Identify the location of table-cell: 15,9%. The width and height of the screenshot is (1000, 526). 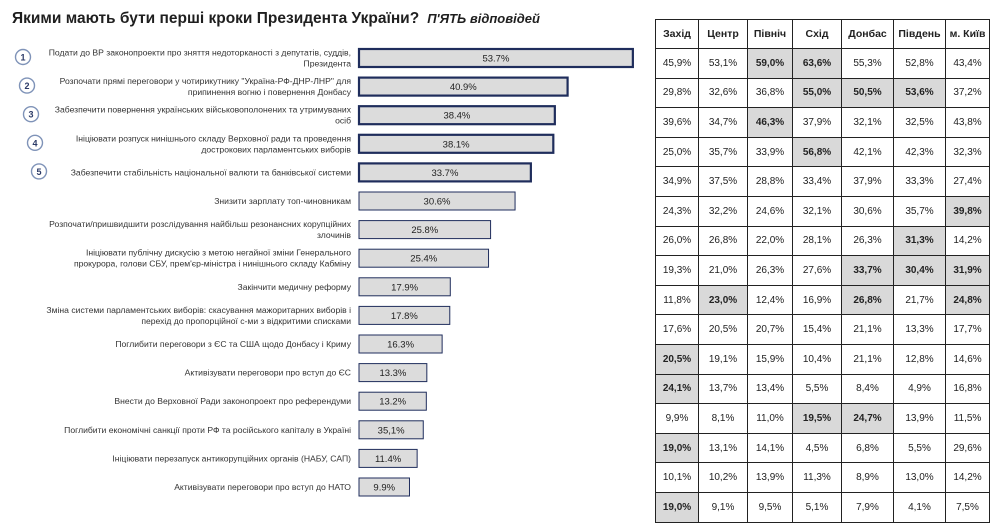
(770, 359).